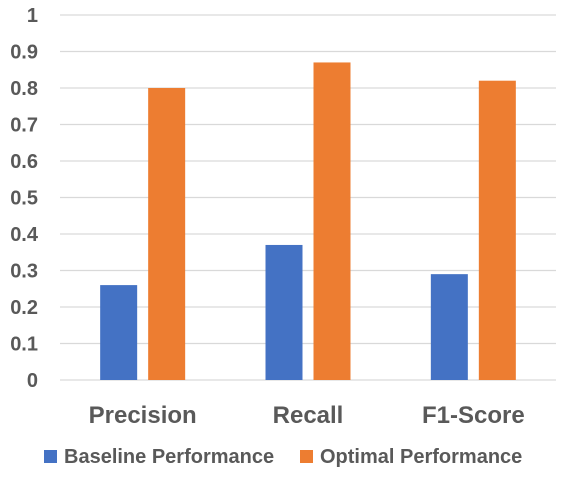  Describe the element at coordinates (24, 89) in the screenshot. I see `y-tick-label: 0.8` at that location.